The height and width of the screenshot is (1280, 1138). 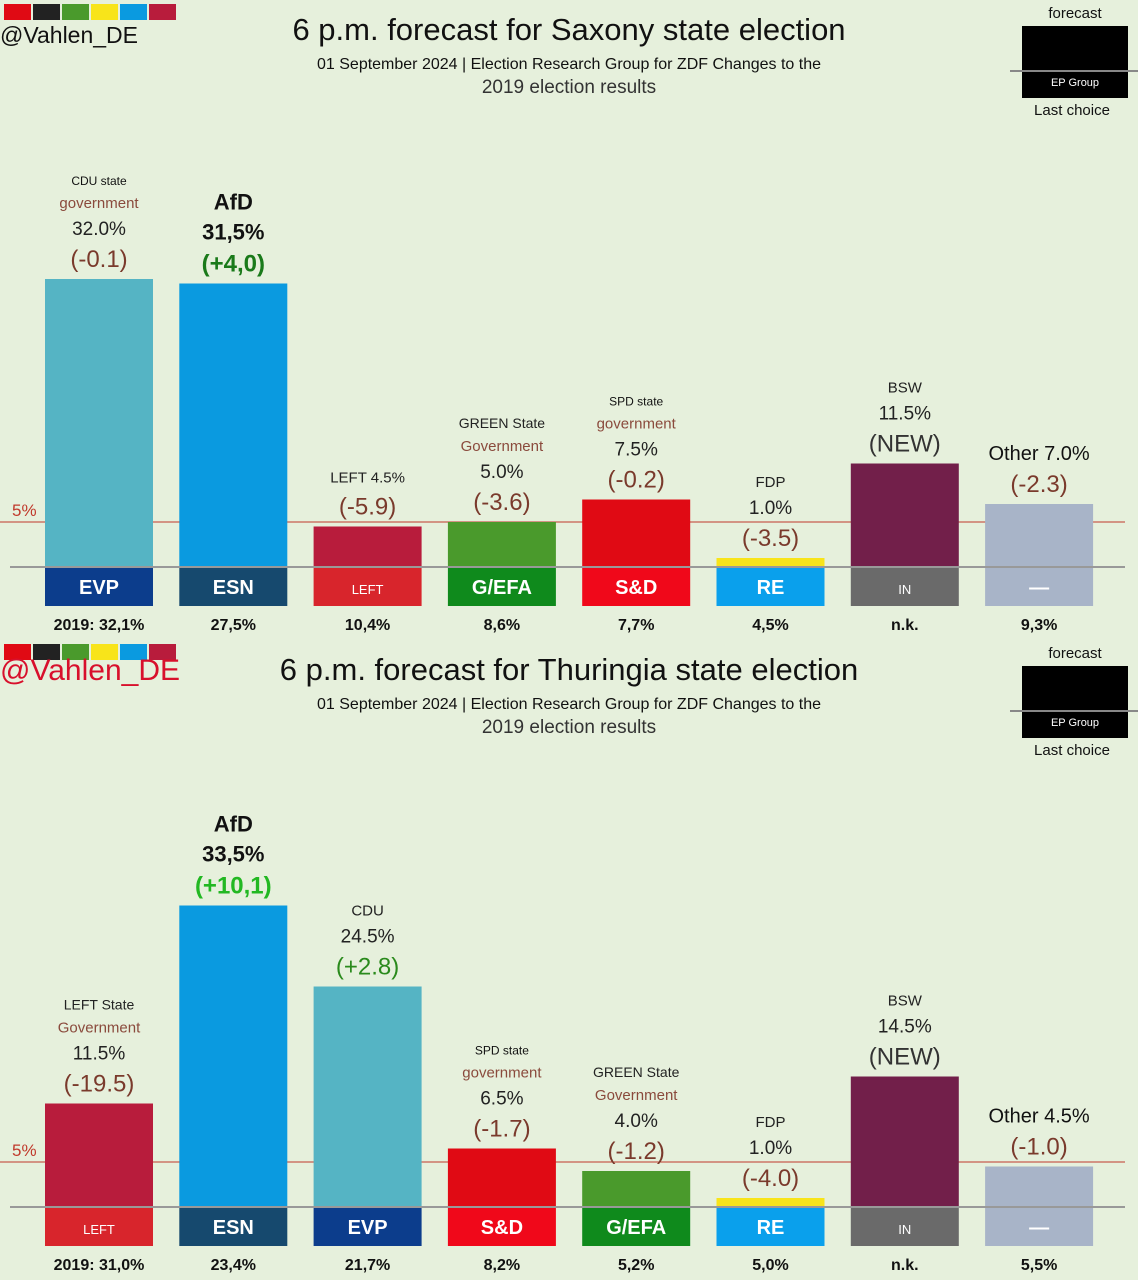 I want to click on previous-result-label: 8,2%, so click(x=502, y=1265).